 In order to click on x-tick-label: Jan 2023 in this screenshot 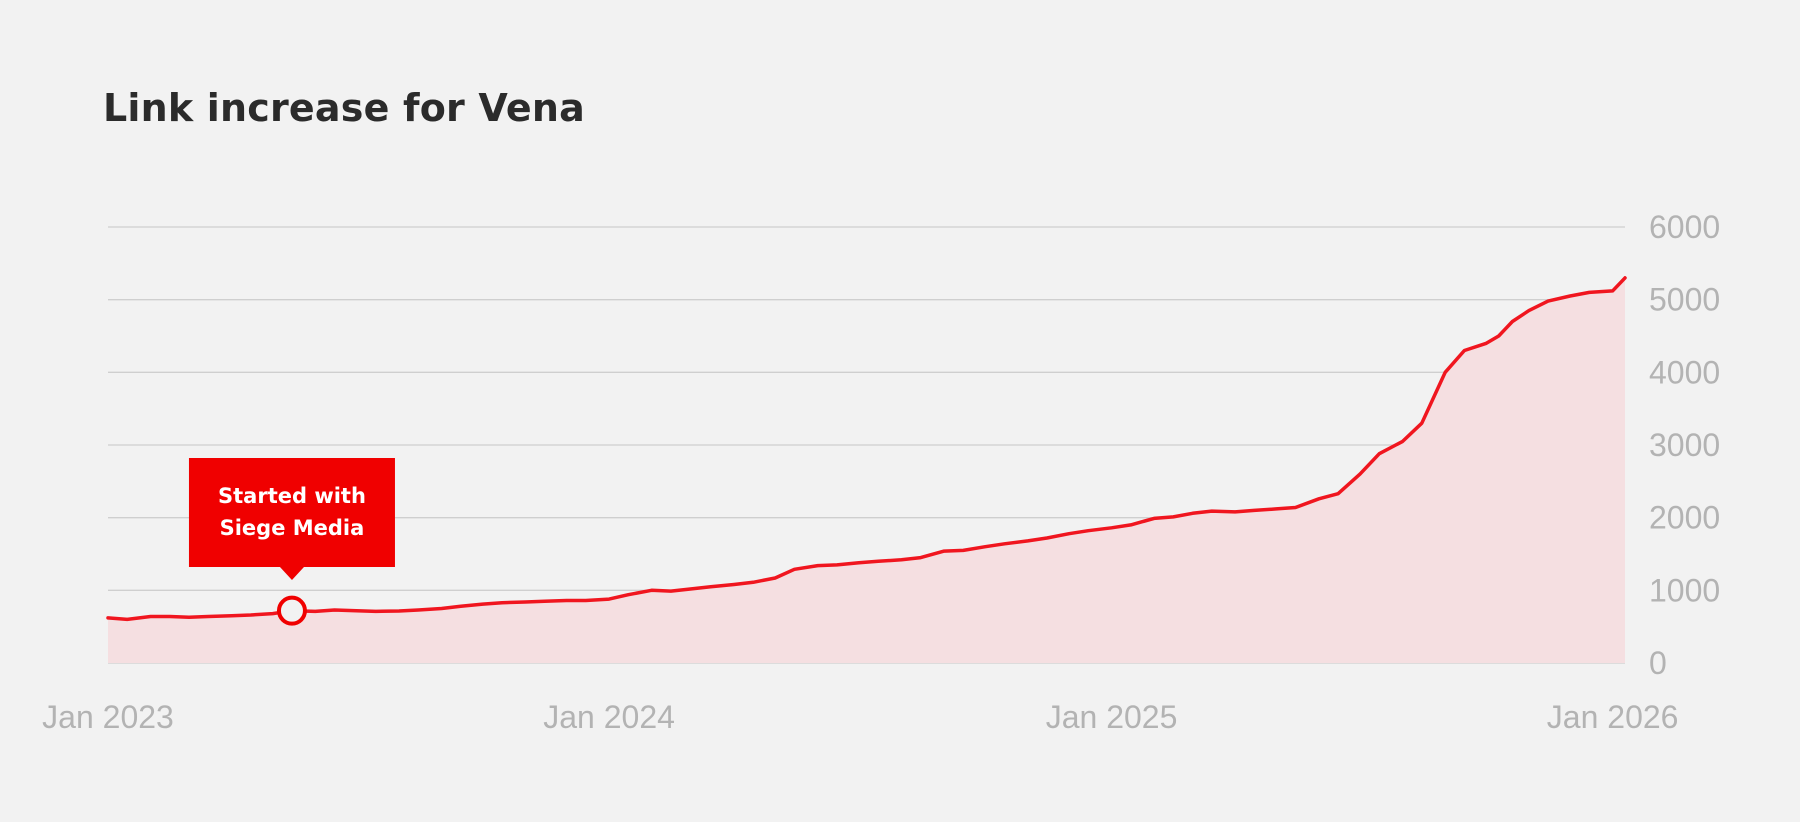, I will do `click(108, 717)`.